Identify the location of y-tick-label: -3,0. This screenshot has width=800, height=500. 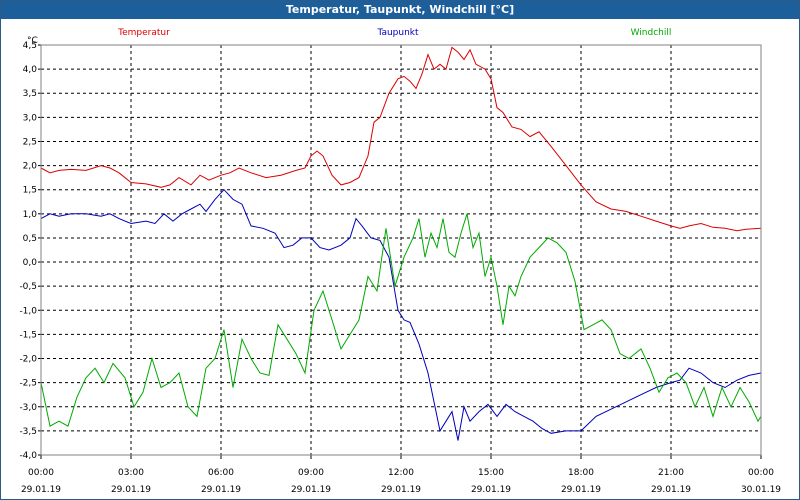
(28, 408).